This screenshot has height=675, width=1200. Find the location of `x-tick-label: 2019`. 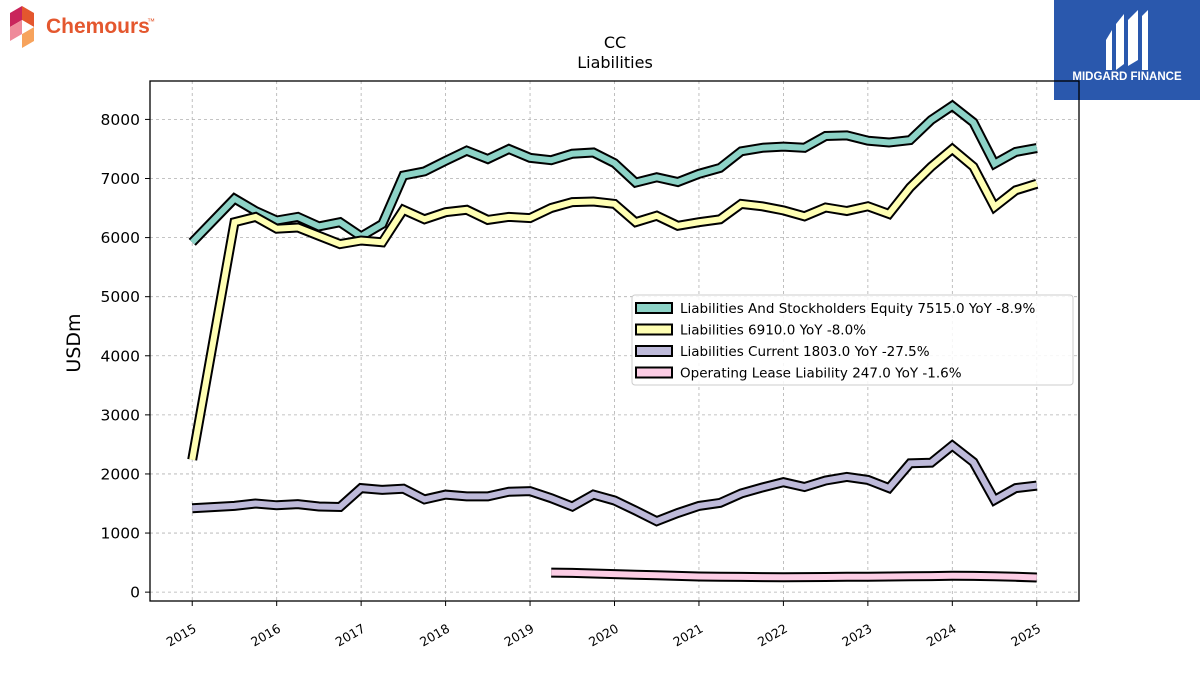

x-tick-label: 2019 is located at coordinates (518, 635).